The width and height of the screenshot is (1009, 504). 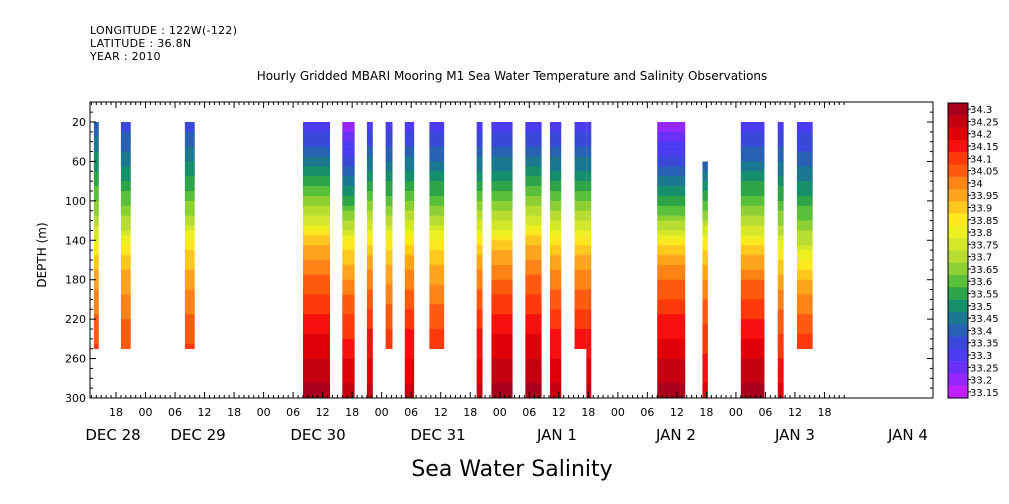 I want to click on y-tick-label: 140, so click(x=75, y=240).